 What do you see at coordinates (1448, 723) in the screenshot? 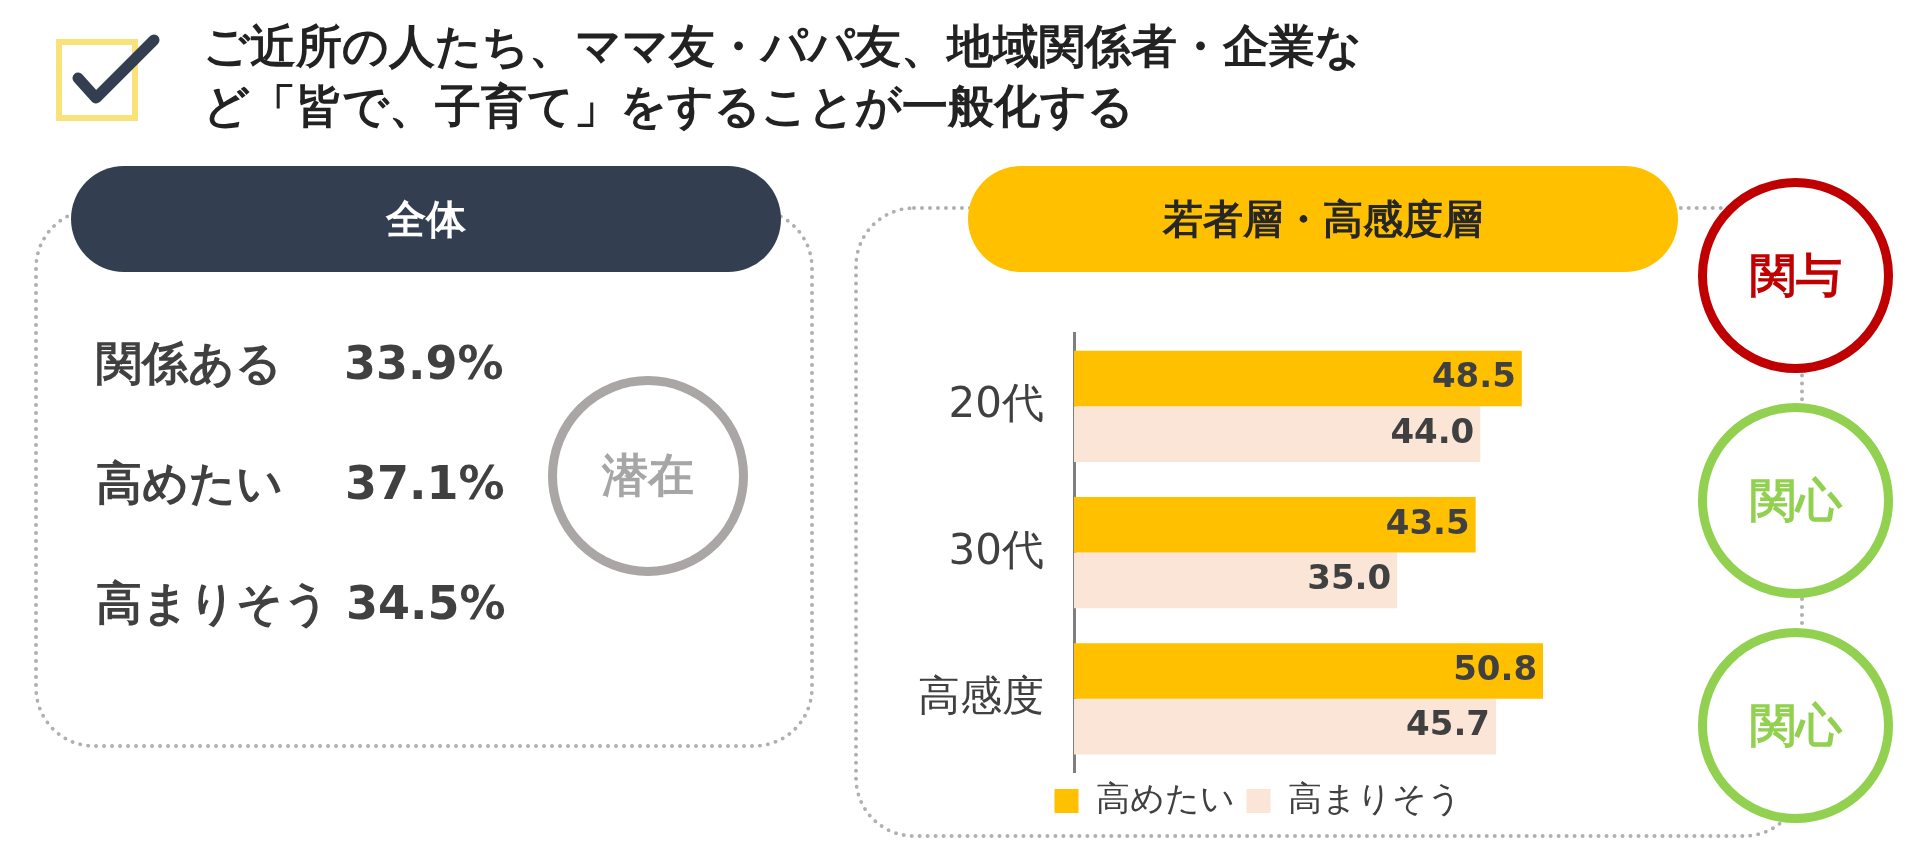
I see `data-label: 45.7` at bounding box center [1448, 723].